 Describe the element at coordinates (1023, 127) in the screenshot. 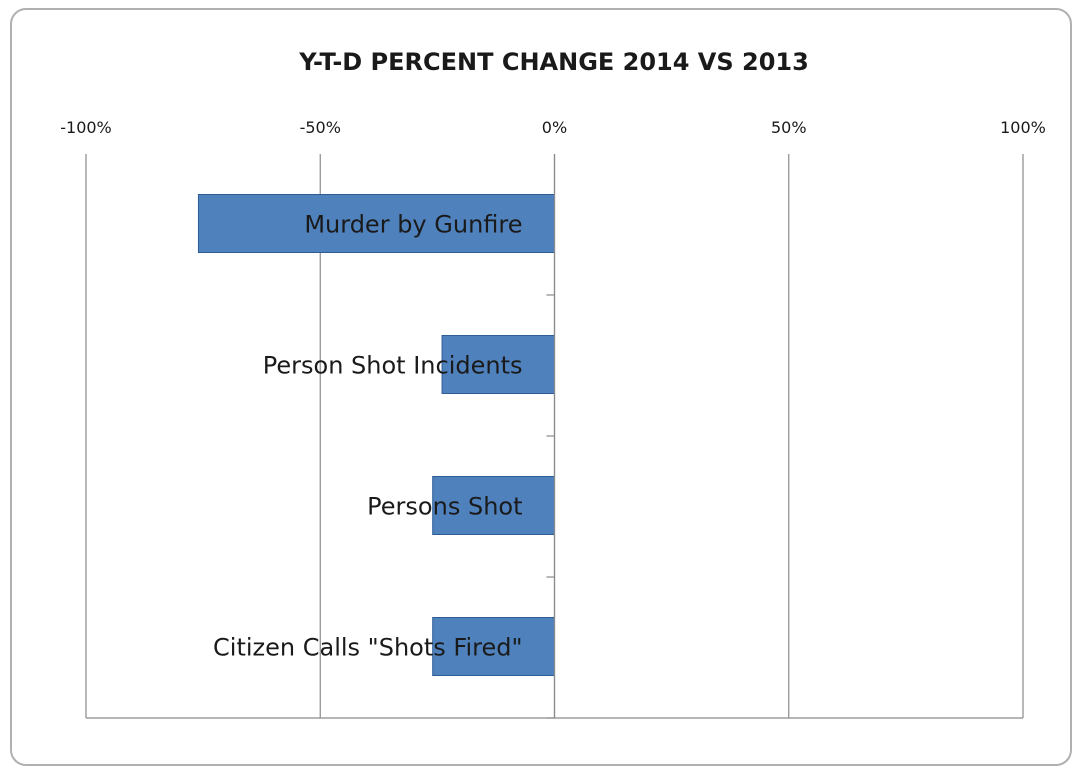

I see `x-tick-label: 100%` at that location.